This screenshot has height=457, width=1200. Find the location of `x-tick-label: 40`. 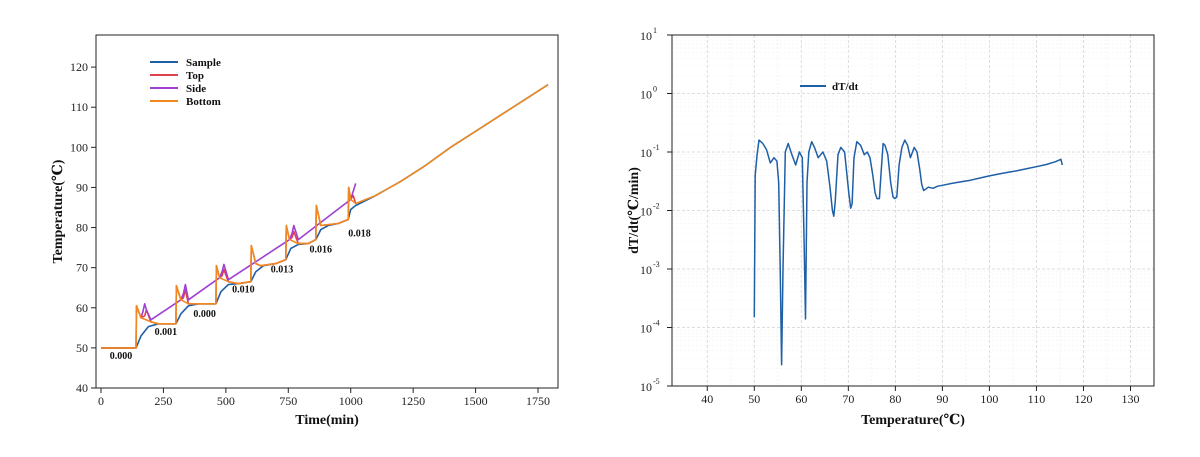

x-tick-label: 40 is located at coordinates (707, 399).